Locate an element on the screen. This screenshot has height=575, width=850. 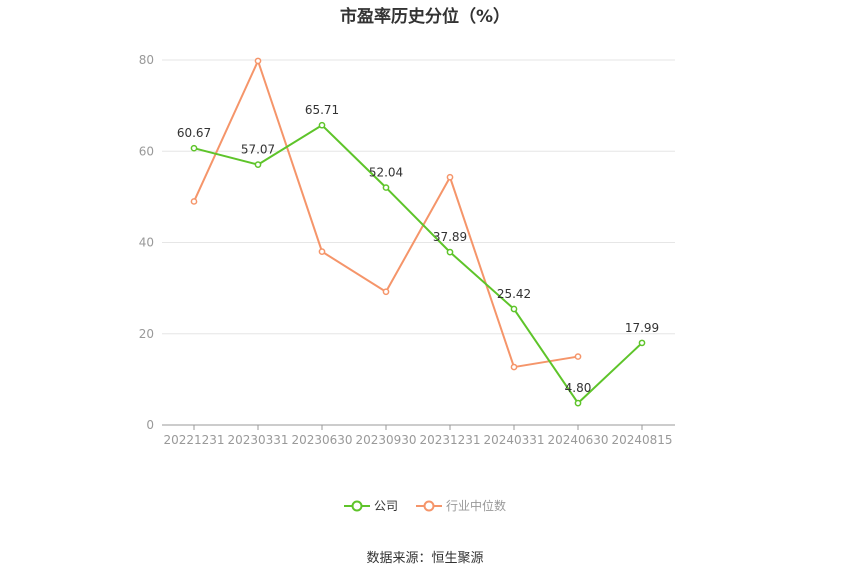
x-tick-label: 20240630 is located at coordinates (577, 440).